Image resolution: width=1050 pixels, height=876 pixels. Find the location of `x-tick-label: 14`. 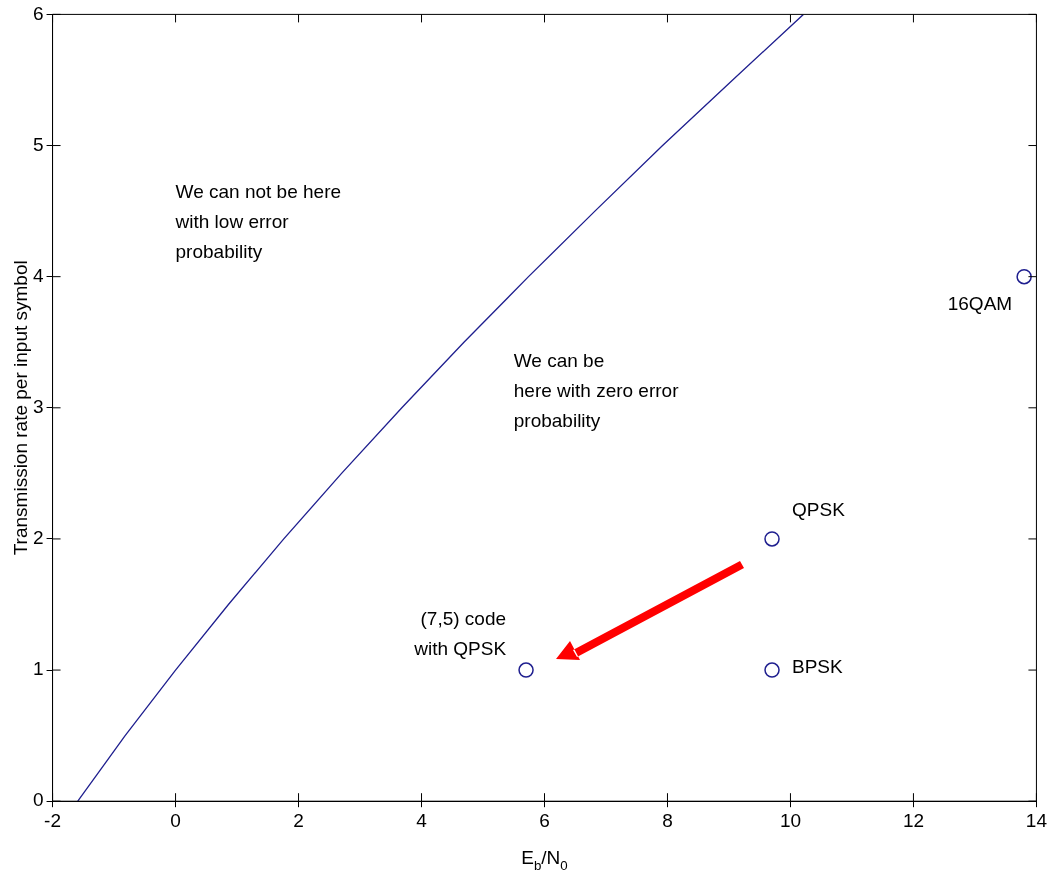

x-tick-label: 14 is located at coordinates (1036, 820).